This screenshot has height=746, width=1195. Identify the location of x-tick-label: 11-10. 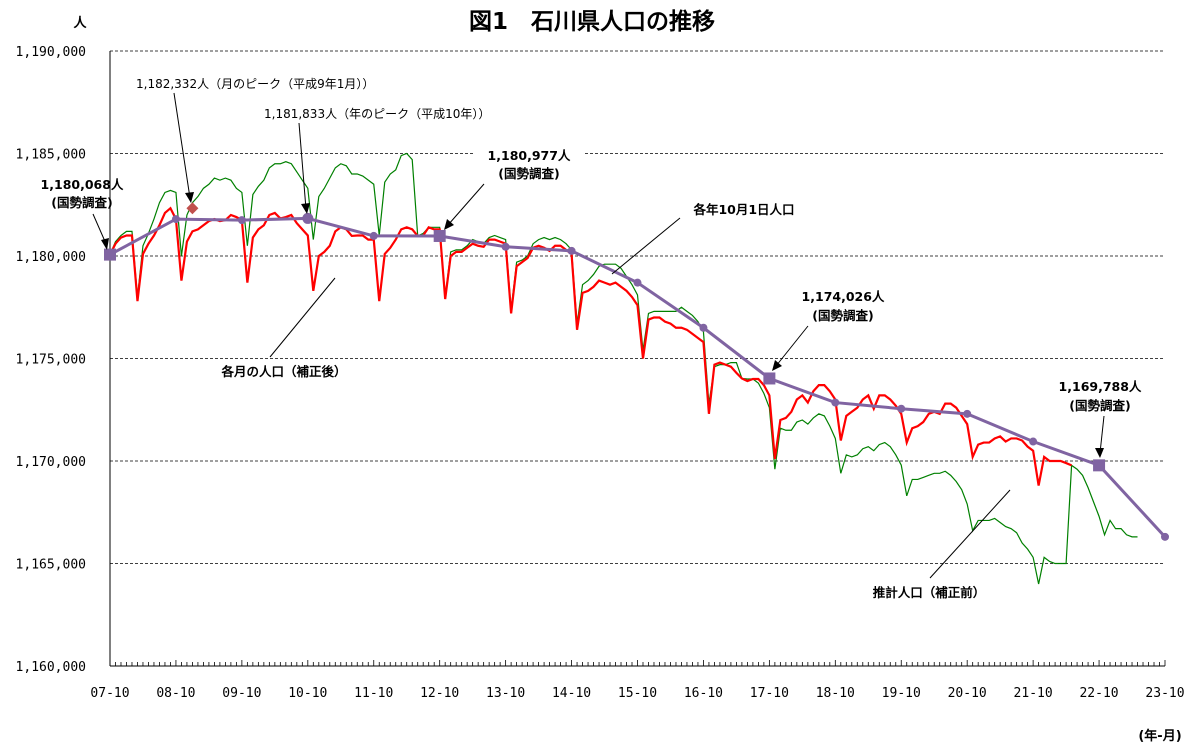
(373, 693).